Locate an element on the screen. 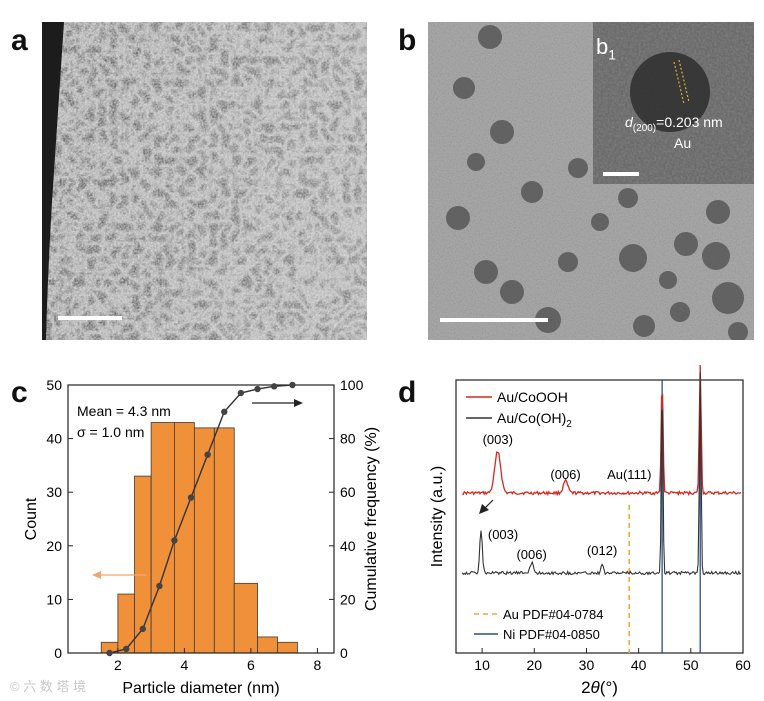 The width and height of the screenshot is (764, 701). transform-arrow-head is located at coordinates (484, 509).